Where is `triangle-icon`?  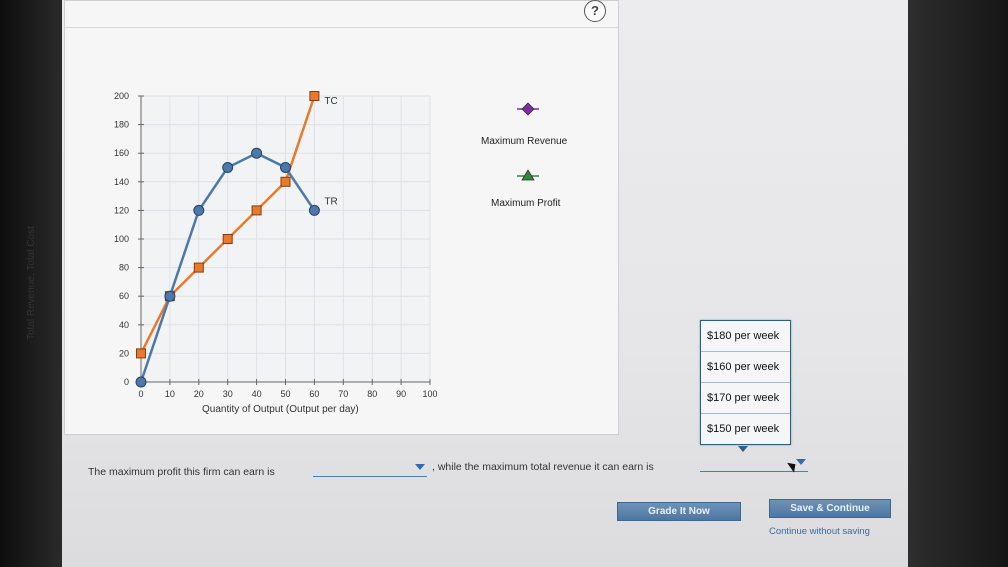
triangle-icon is located at coordinates (528, 175).